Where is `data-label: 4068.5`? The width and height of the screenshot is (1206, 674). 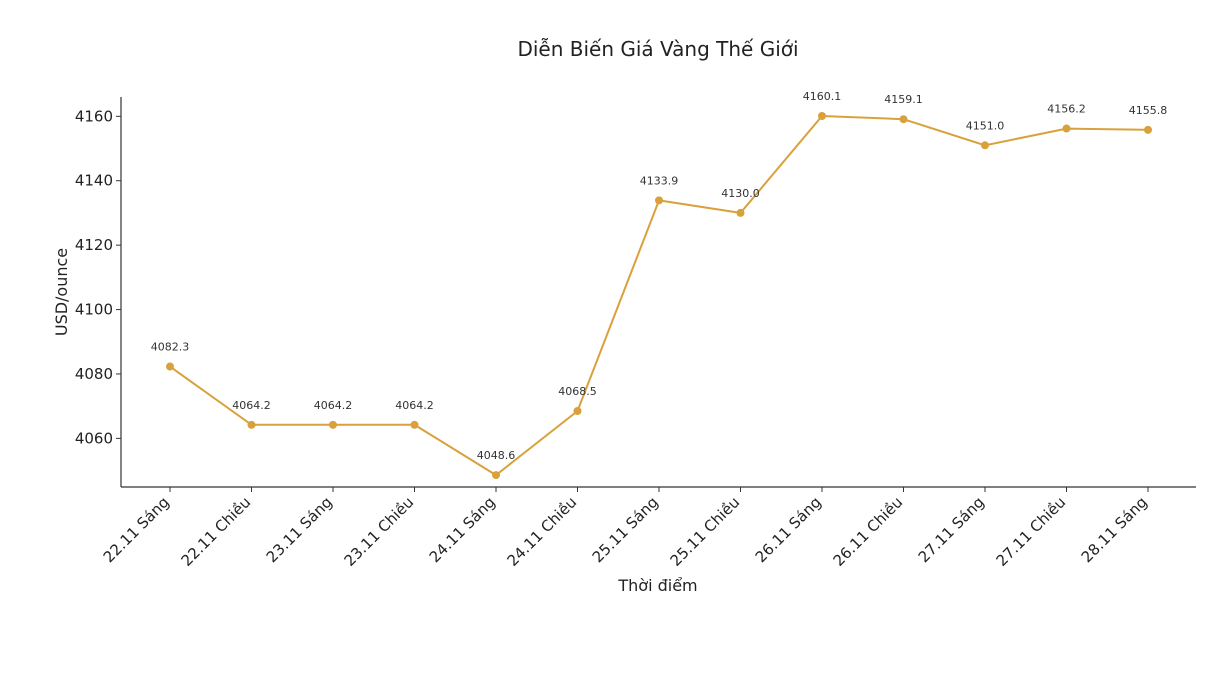
data-label: 4068.5 is located at coordinates (577, 391).